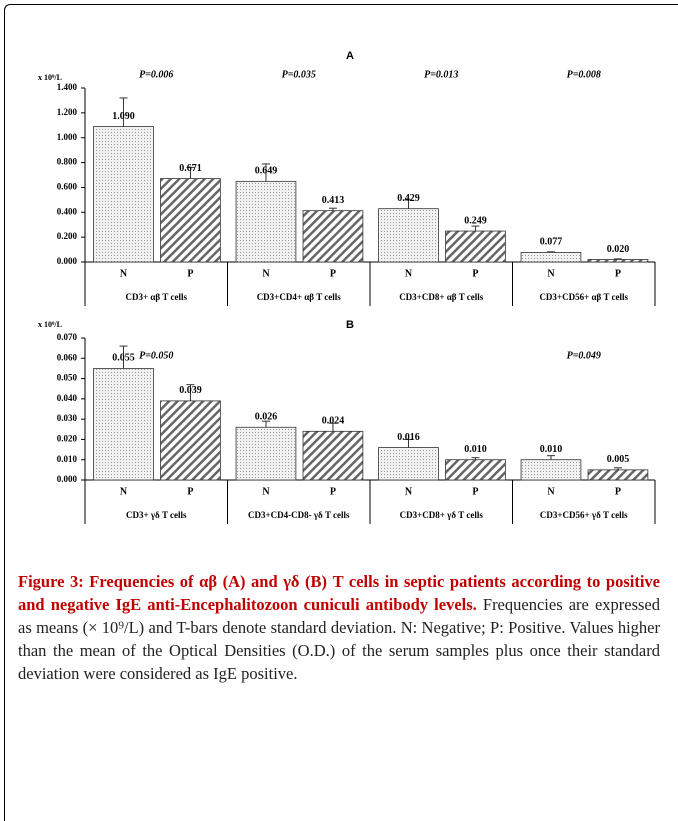 This screenshot has width=678, height=821. What do you see at coordinates (67, 162) in the screenshot?
I see `y-tick-label: 0.800` at bounding box center [67, 162].